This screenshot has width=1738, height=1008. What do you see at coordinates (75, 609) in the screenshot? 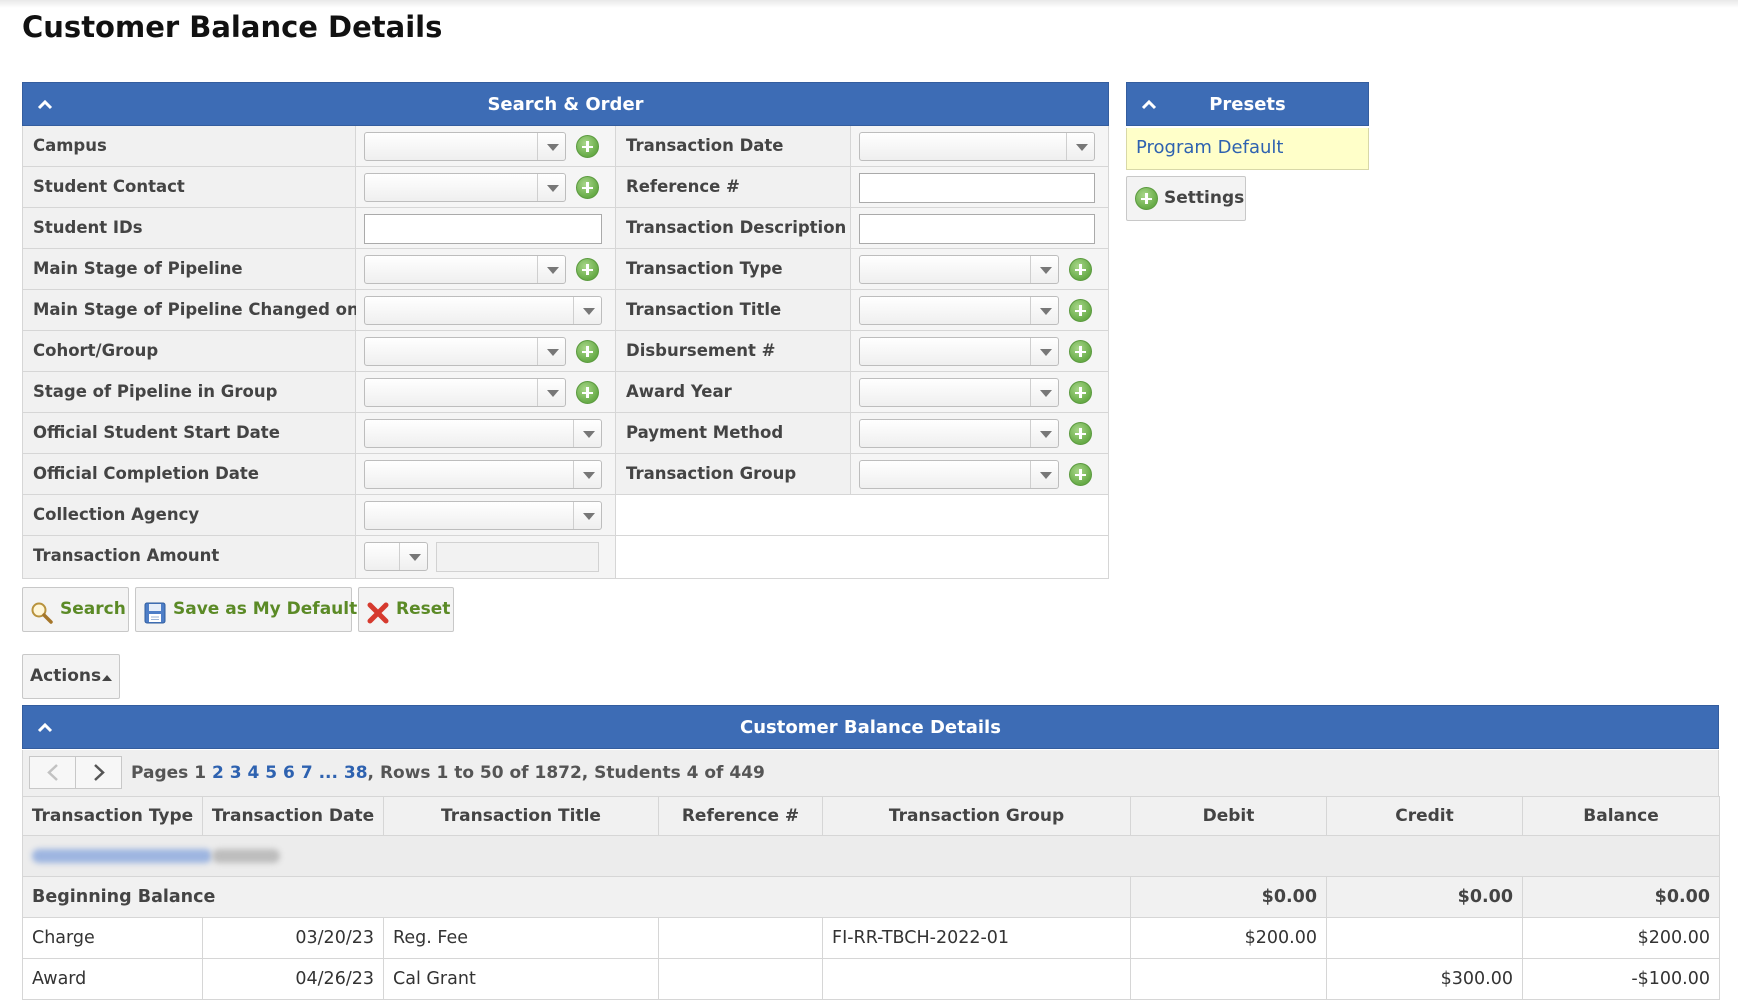
I see `search-button: Search` at bounding box center [75, 609].